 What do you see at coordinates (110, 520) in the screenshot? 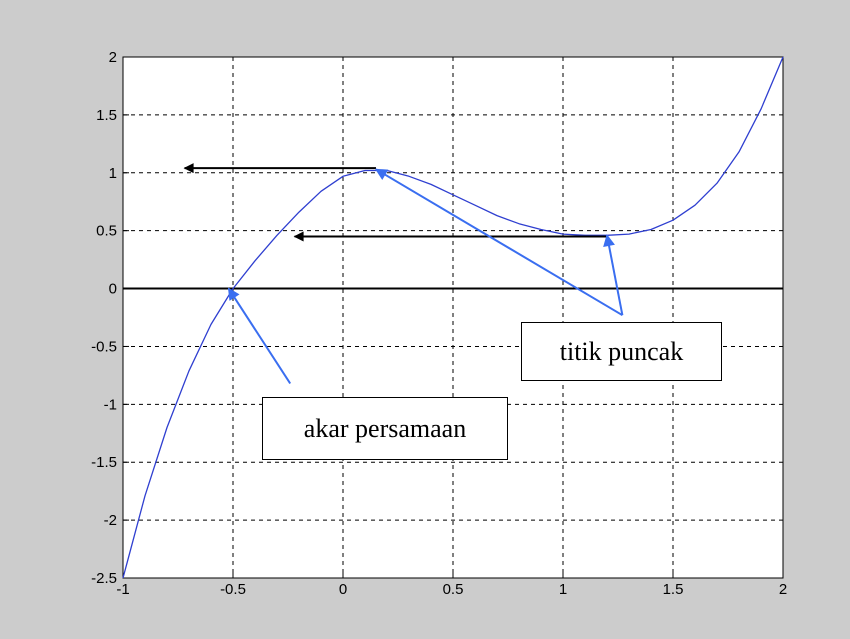
I see `y-tick-label: -2` at bounding box center [110, 520].